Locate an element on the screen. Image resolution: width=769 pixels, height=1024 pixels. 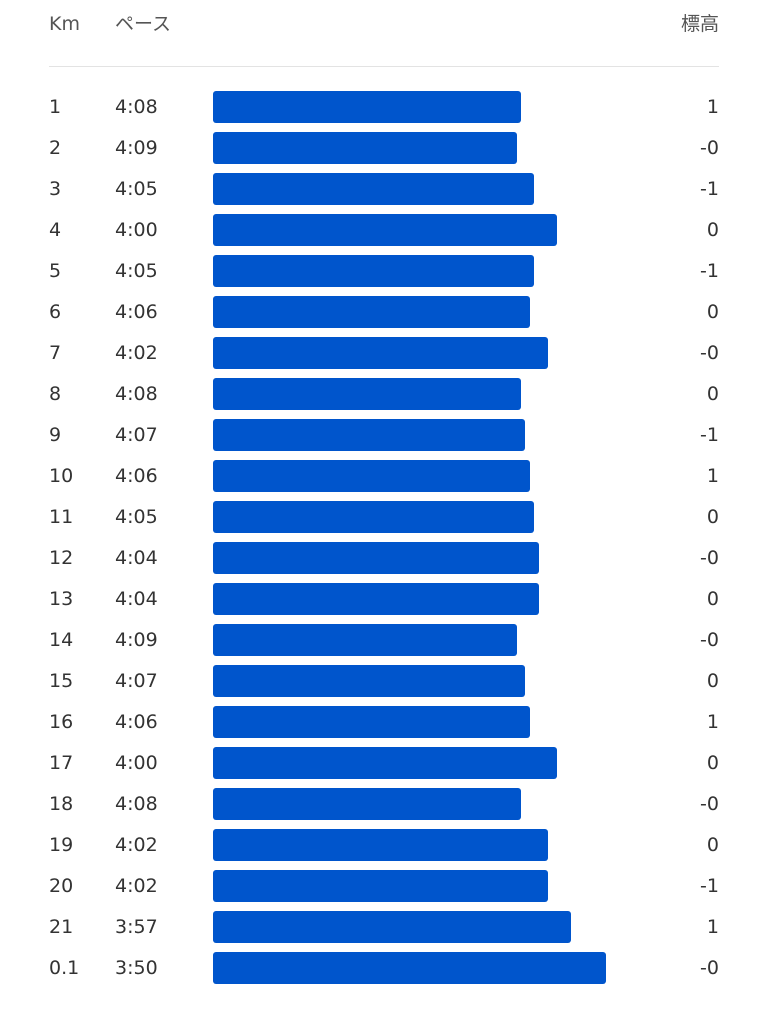
pace-label: 3:57 is located at coordinates (136, 927).